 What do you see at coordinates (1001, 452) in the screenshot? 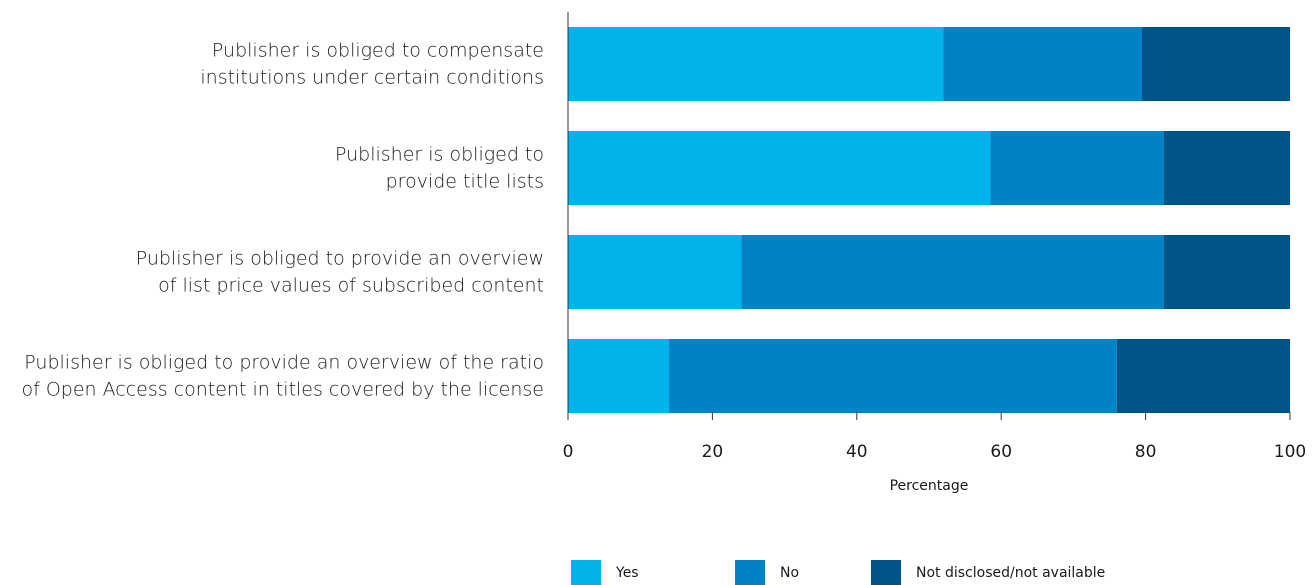
I see `x-tick-label: 60` at bounding box center [1001, 452].